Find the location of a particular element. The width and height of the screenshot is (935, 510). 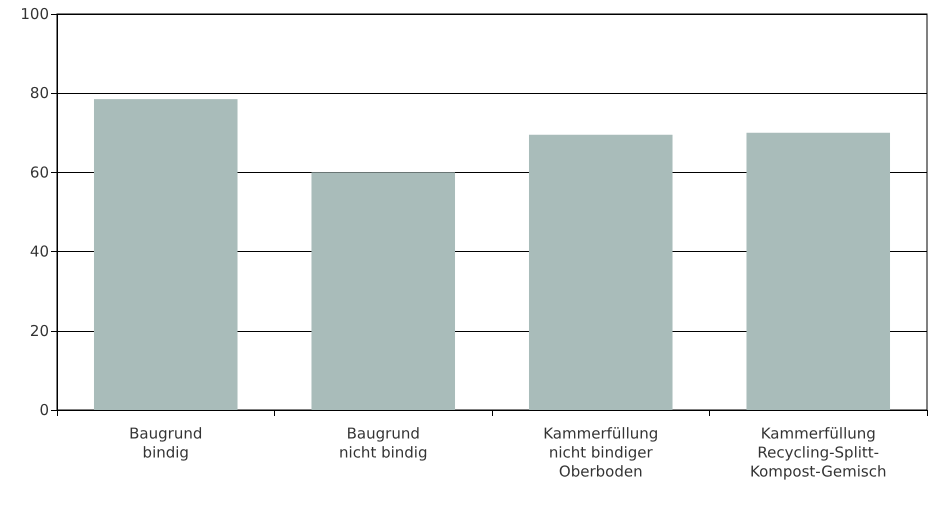

y-tick-label: 100 is located at coordinates (34, 14).